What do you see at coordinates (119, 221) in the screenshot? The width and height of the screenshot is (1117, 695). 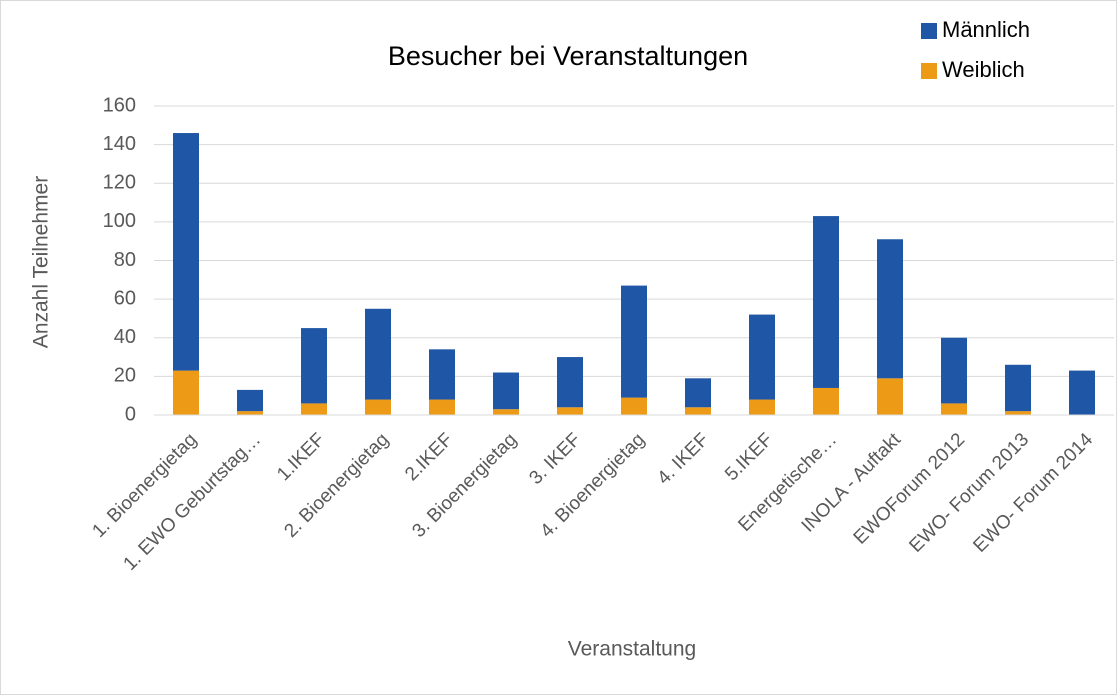 I see `y-tick-label: 100` at bounding box center [119, 221].